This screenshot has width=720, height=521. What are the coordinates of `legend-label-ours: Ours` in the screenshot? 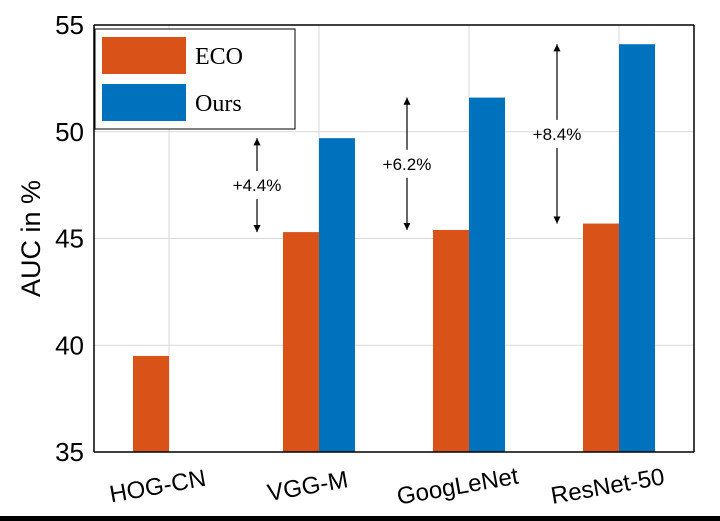 It's located at (218, 104).